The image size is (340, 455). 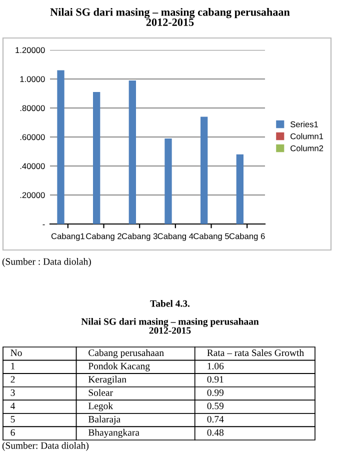 I want to click on legend-label: Series1, so click(x=304, y=124).